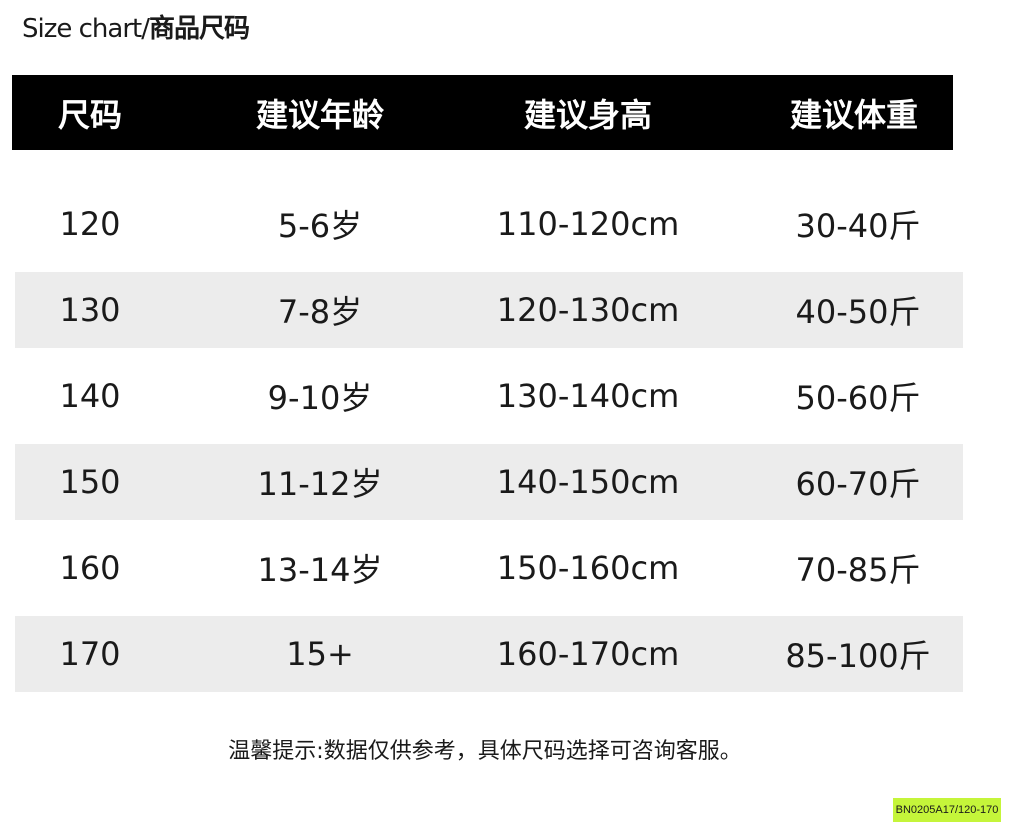  Describe the element at coordinates (854, 114) in the screenshot. I see `header-weight: 建议体重` at that location.